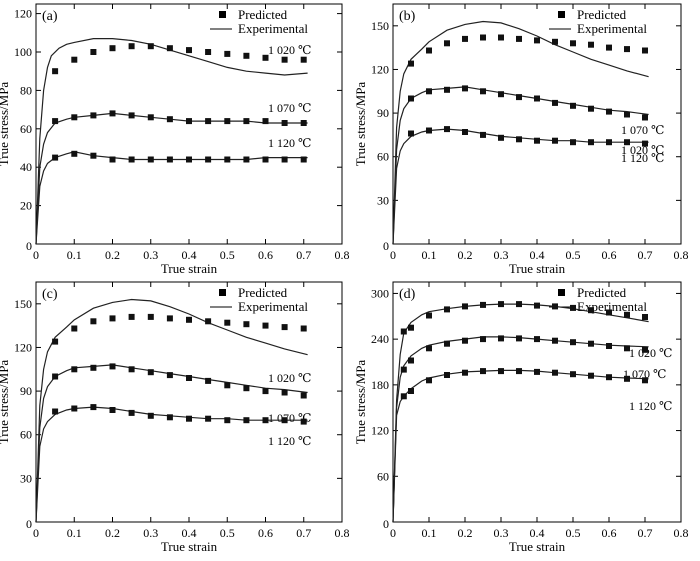 This screenshot has height=561, width=700. Describe the element at coordinates (342, 255) in the screenshot. I see `chart-1-x-tick-label: 0.8` at that location.